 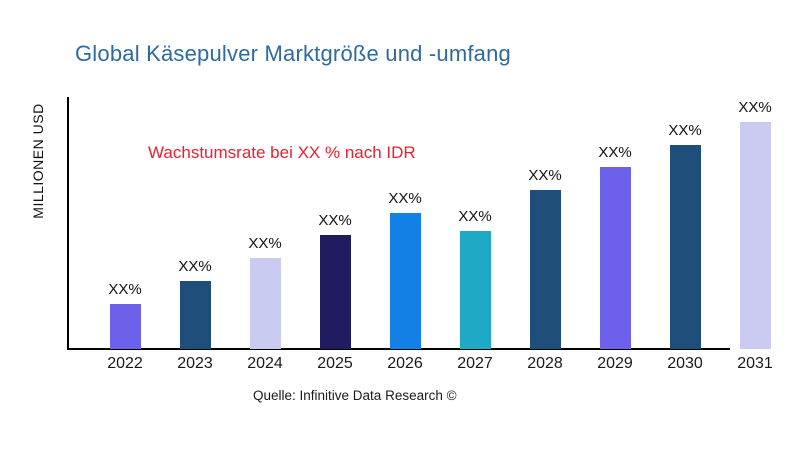 I want to click on bar-2022, so click(x=125, y=326).